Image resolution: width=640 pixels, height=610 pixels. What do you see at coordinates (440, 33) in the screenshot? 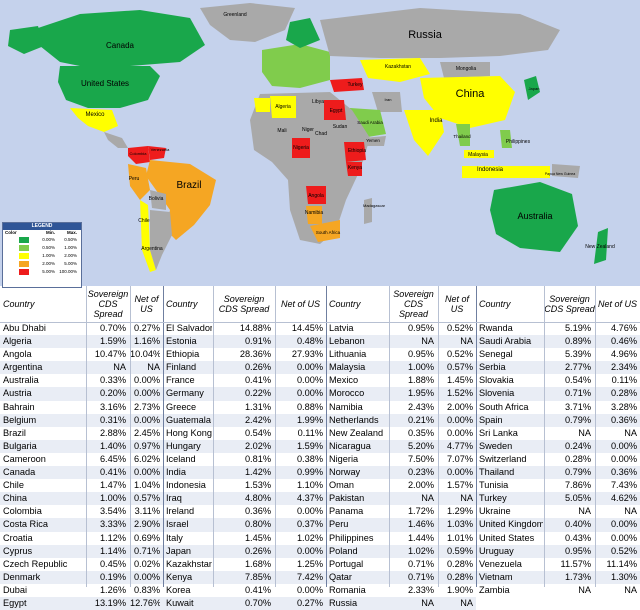
I see `russia-shape` at bounding box center [440, 33].